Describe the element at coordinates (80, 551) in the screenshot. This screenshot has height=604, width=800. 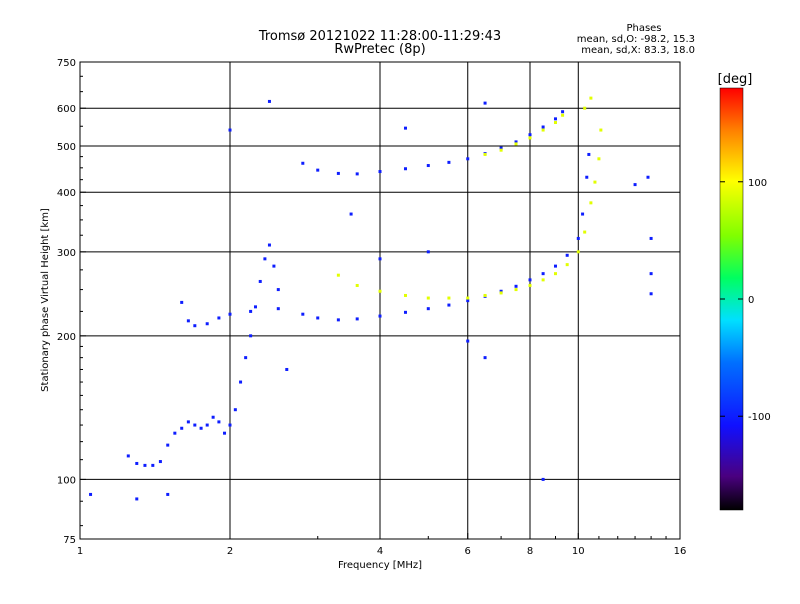
I see `x-tick-label: 1` at that location.